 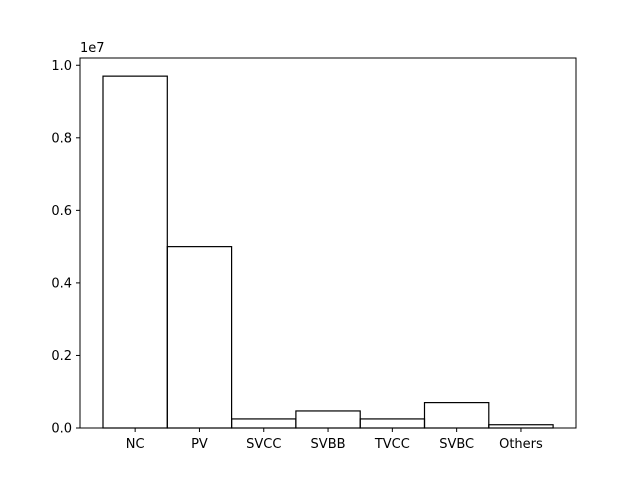 I want to click on y-tick-label: 0.2, so click(x=61, y=356).